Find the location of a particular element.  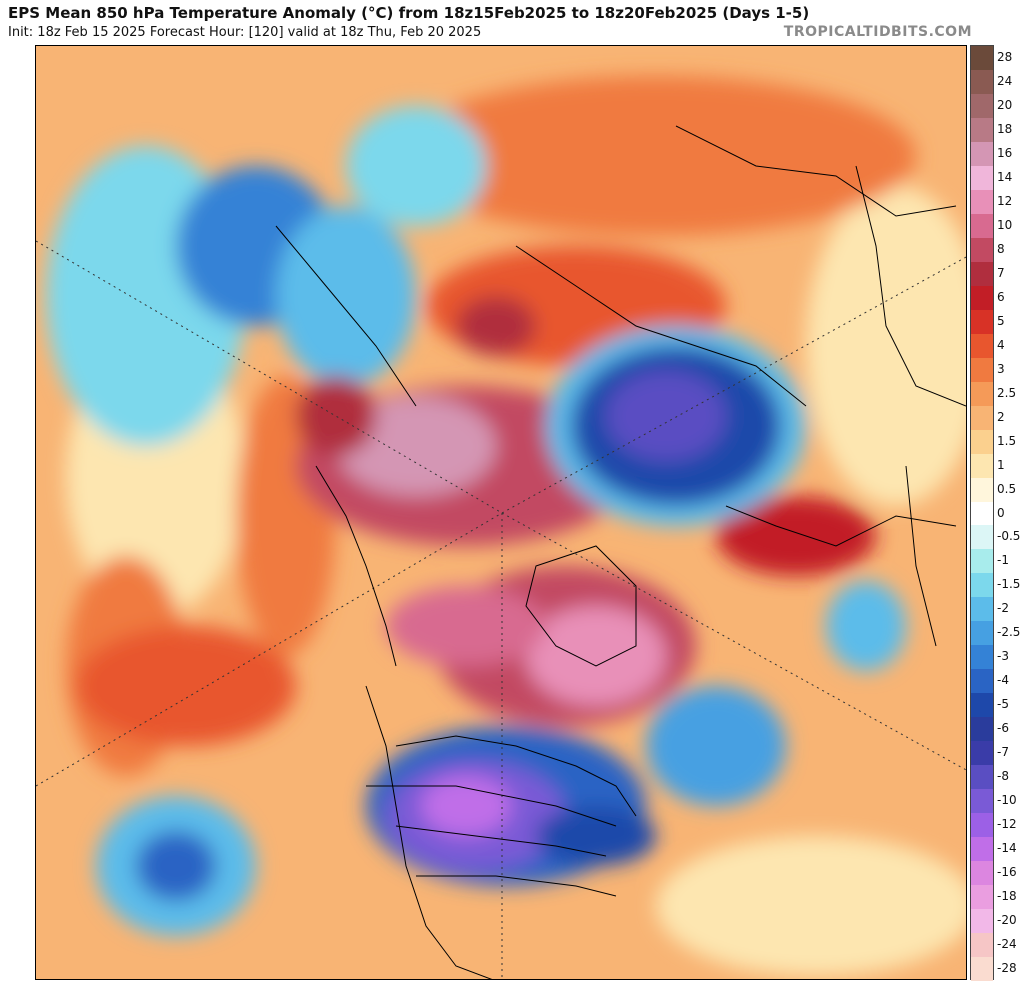

colorbar-label: -24 is located at coordinates (1007, 944).